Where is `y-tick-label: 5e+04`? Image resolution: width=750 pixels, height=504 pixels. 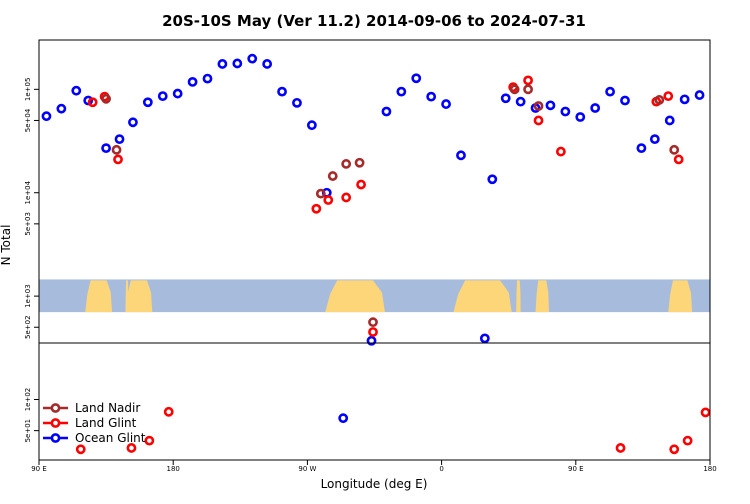 y-tick-label: 5e+04 is located at coordinates (28, 120).